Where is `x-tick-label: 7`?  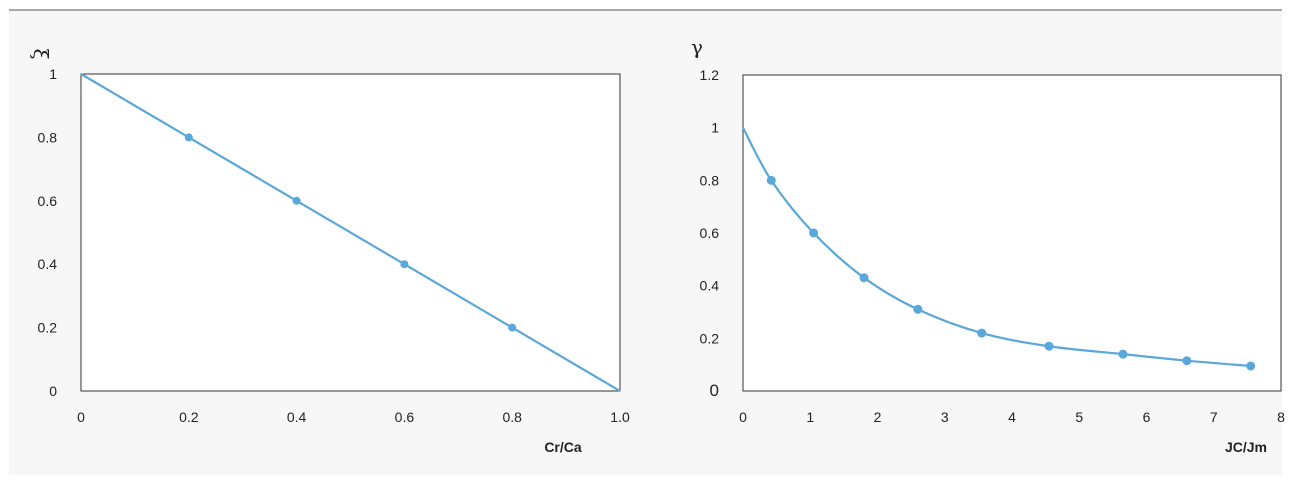
x-tick-label: 7 is located at coordinates (1214, 417).